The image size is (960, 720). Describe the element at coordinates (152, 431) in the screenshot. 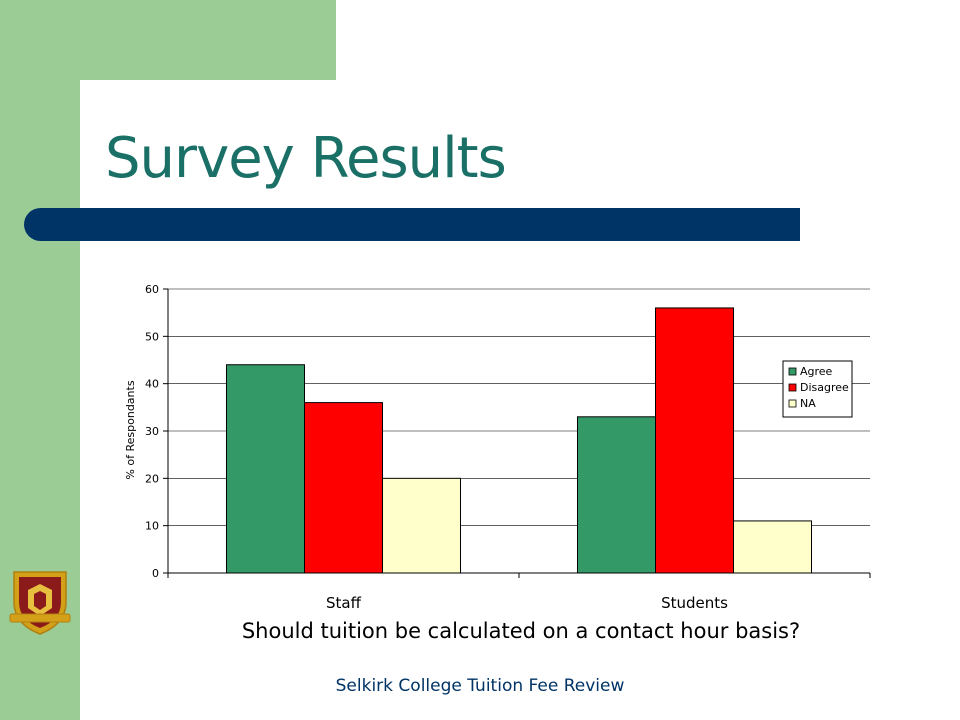

I see `y-tick-label: 30` at that location.